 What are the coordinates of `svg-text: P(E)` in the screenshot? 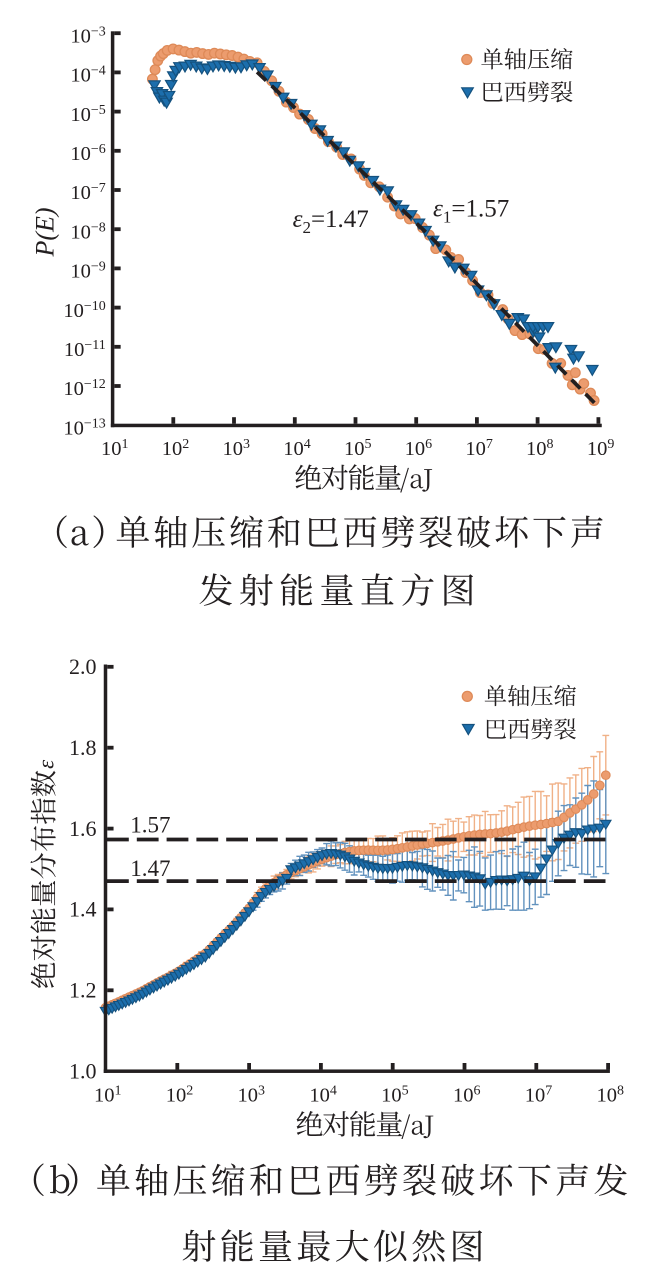 It's located at (45, 232).